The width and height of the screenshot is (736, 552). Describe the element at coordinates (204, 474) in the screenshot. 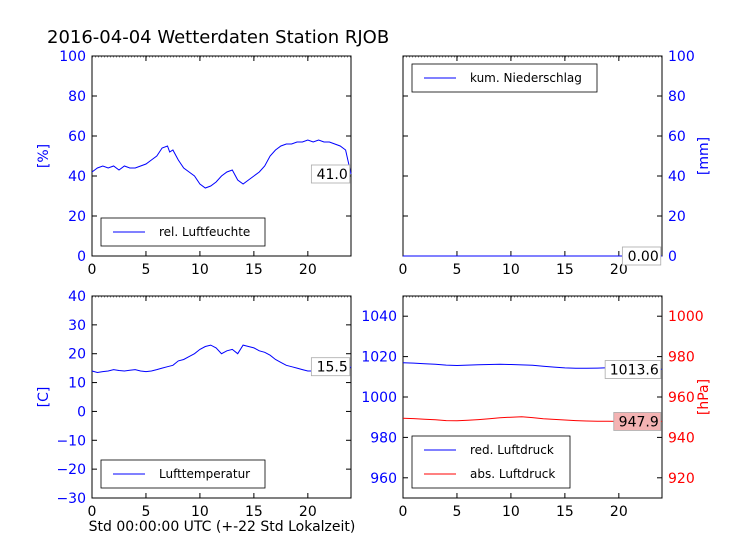

I see `legend-entry: Lufttemperatur` at that location.